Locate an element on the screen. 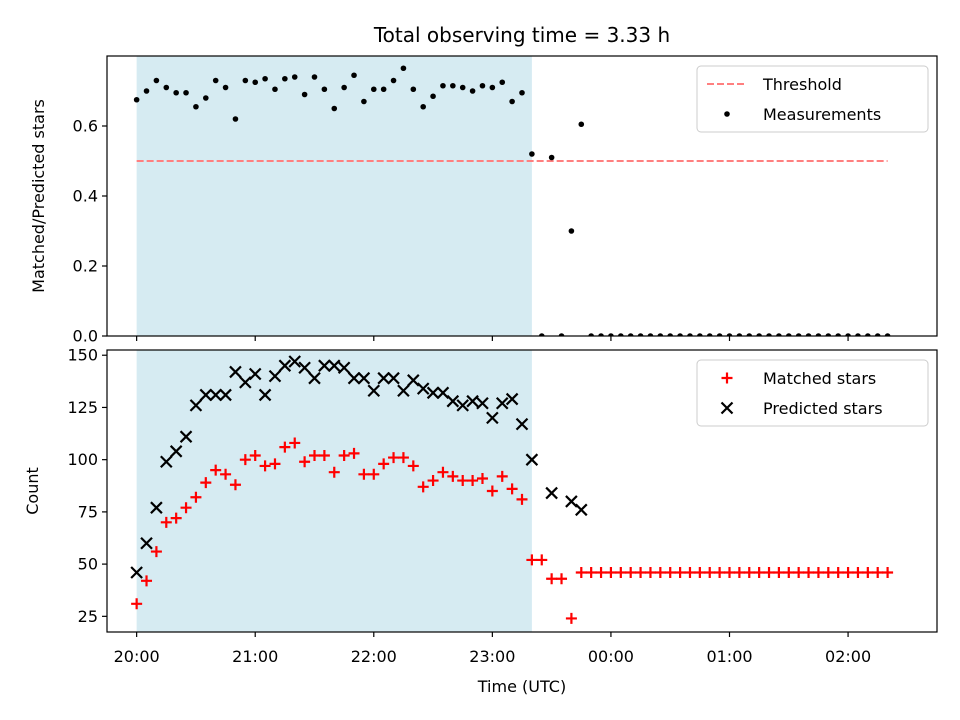 The height and width of the screenshot is (720, 960). y-tick-label: 125 is located at coordinates (82, 407).